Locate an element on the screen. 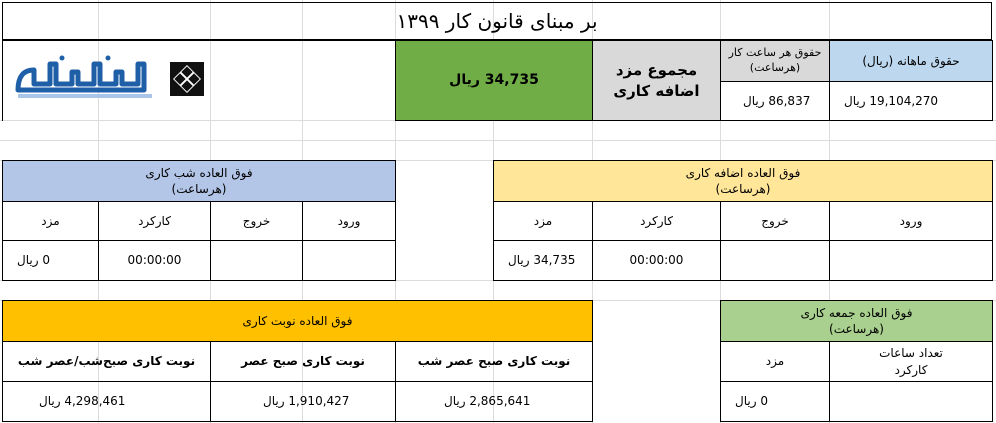  hourly-wage-value: 86,837 is located at coordinates (789, 100).